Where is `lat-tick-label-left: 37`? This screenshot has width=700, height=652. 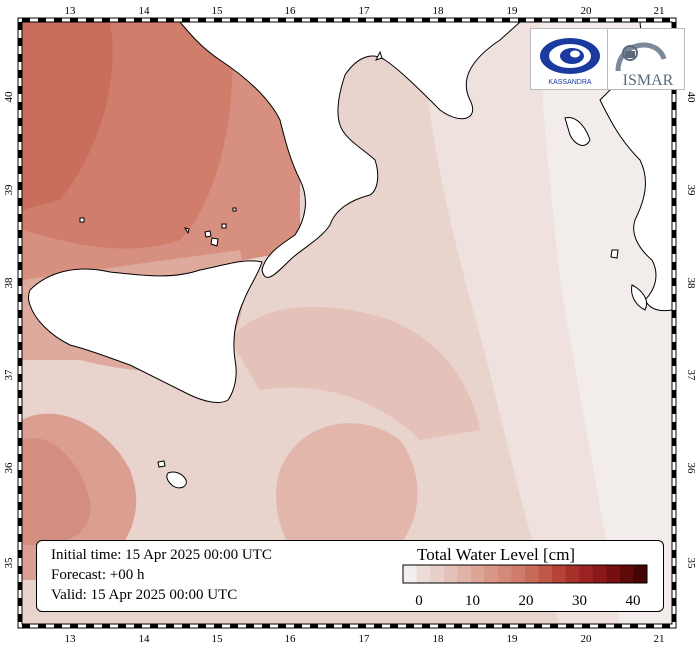
lat-tick-label-left: 37 is located at coordinates (9, 375).